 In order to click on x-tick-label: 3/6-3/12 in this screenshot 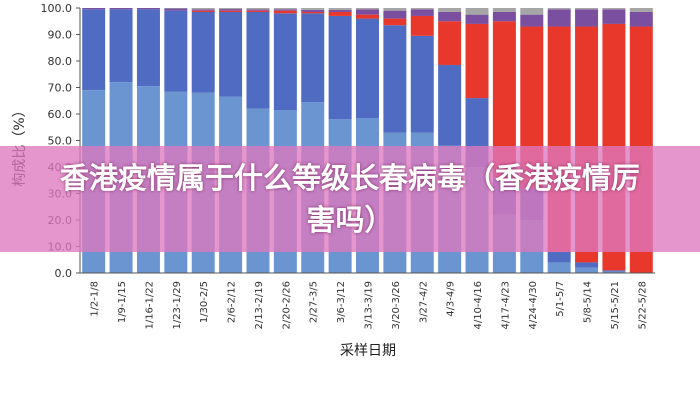, I will do `click(341, 302)`.